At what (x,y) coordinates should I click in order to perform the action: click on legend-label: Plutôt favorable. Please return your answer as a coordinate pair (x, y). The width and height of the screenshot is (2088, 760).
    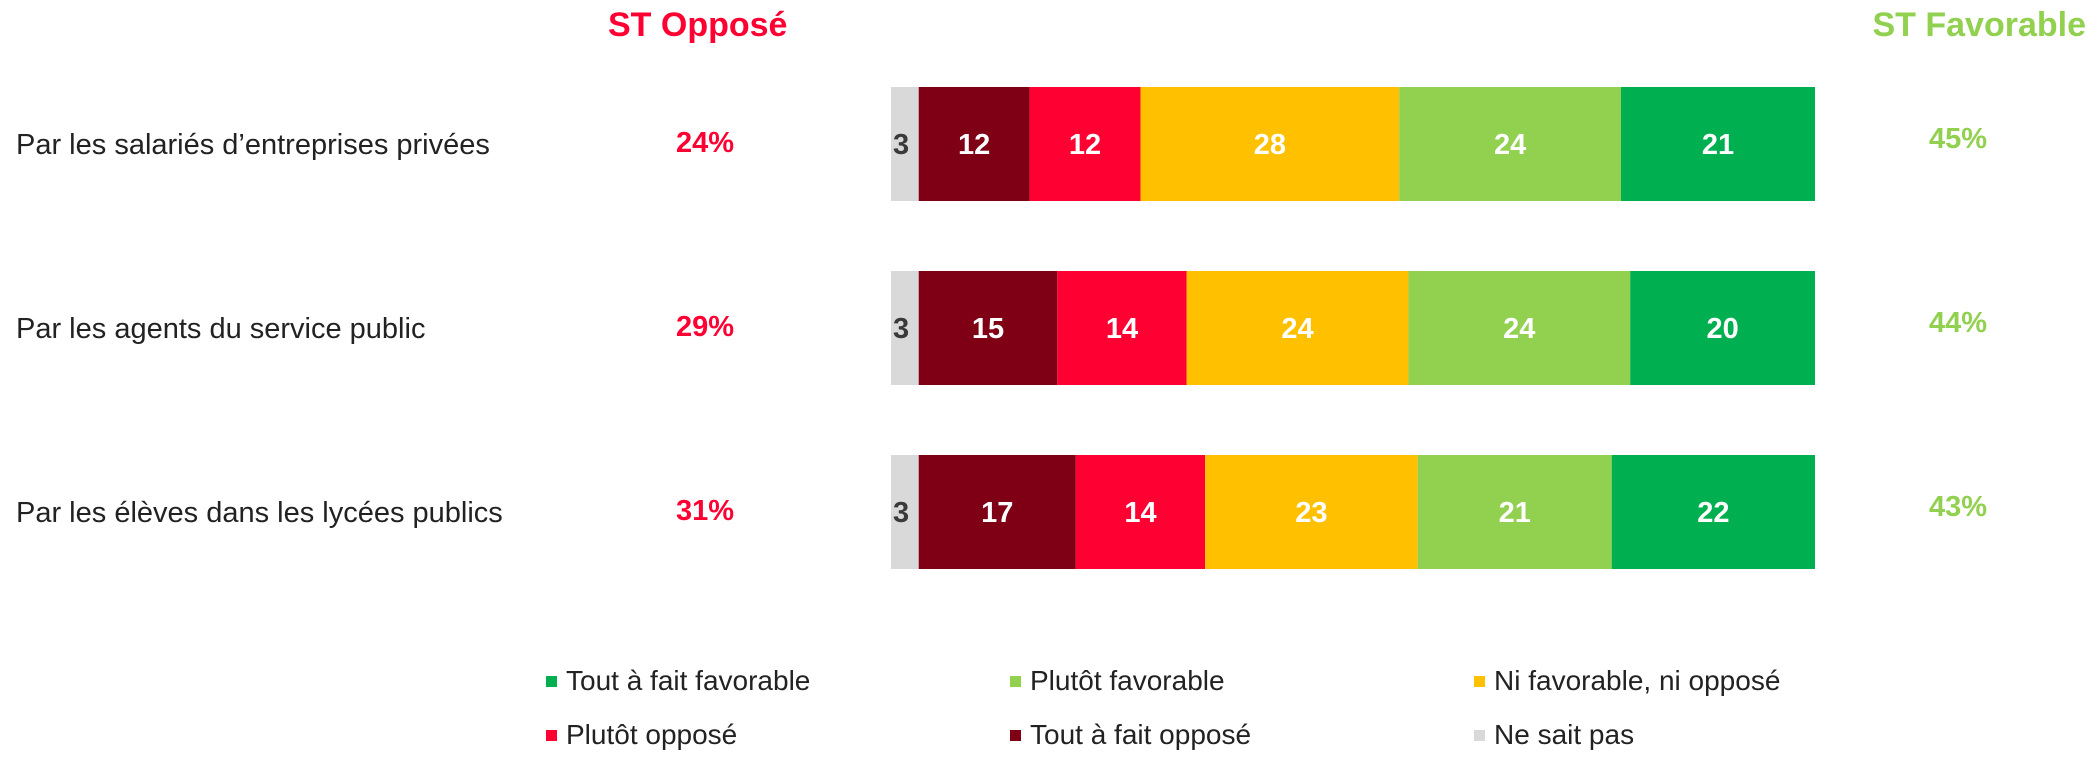
    Looking at the image, I should click on (1127, 680).